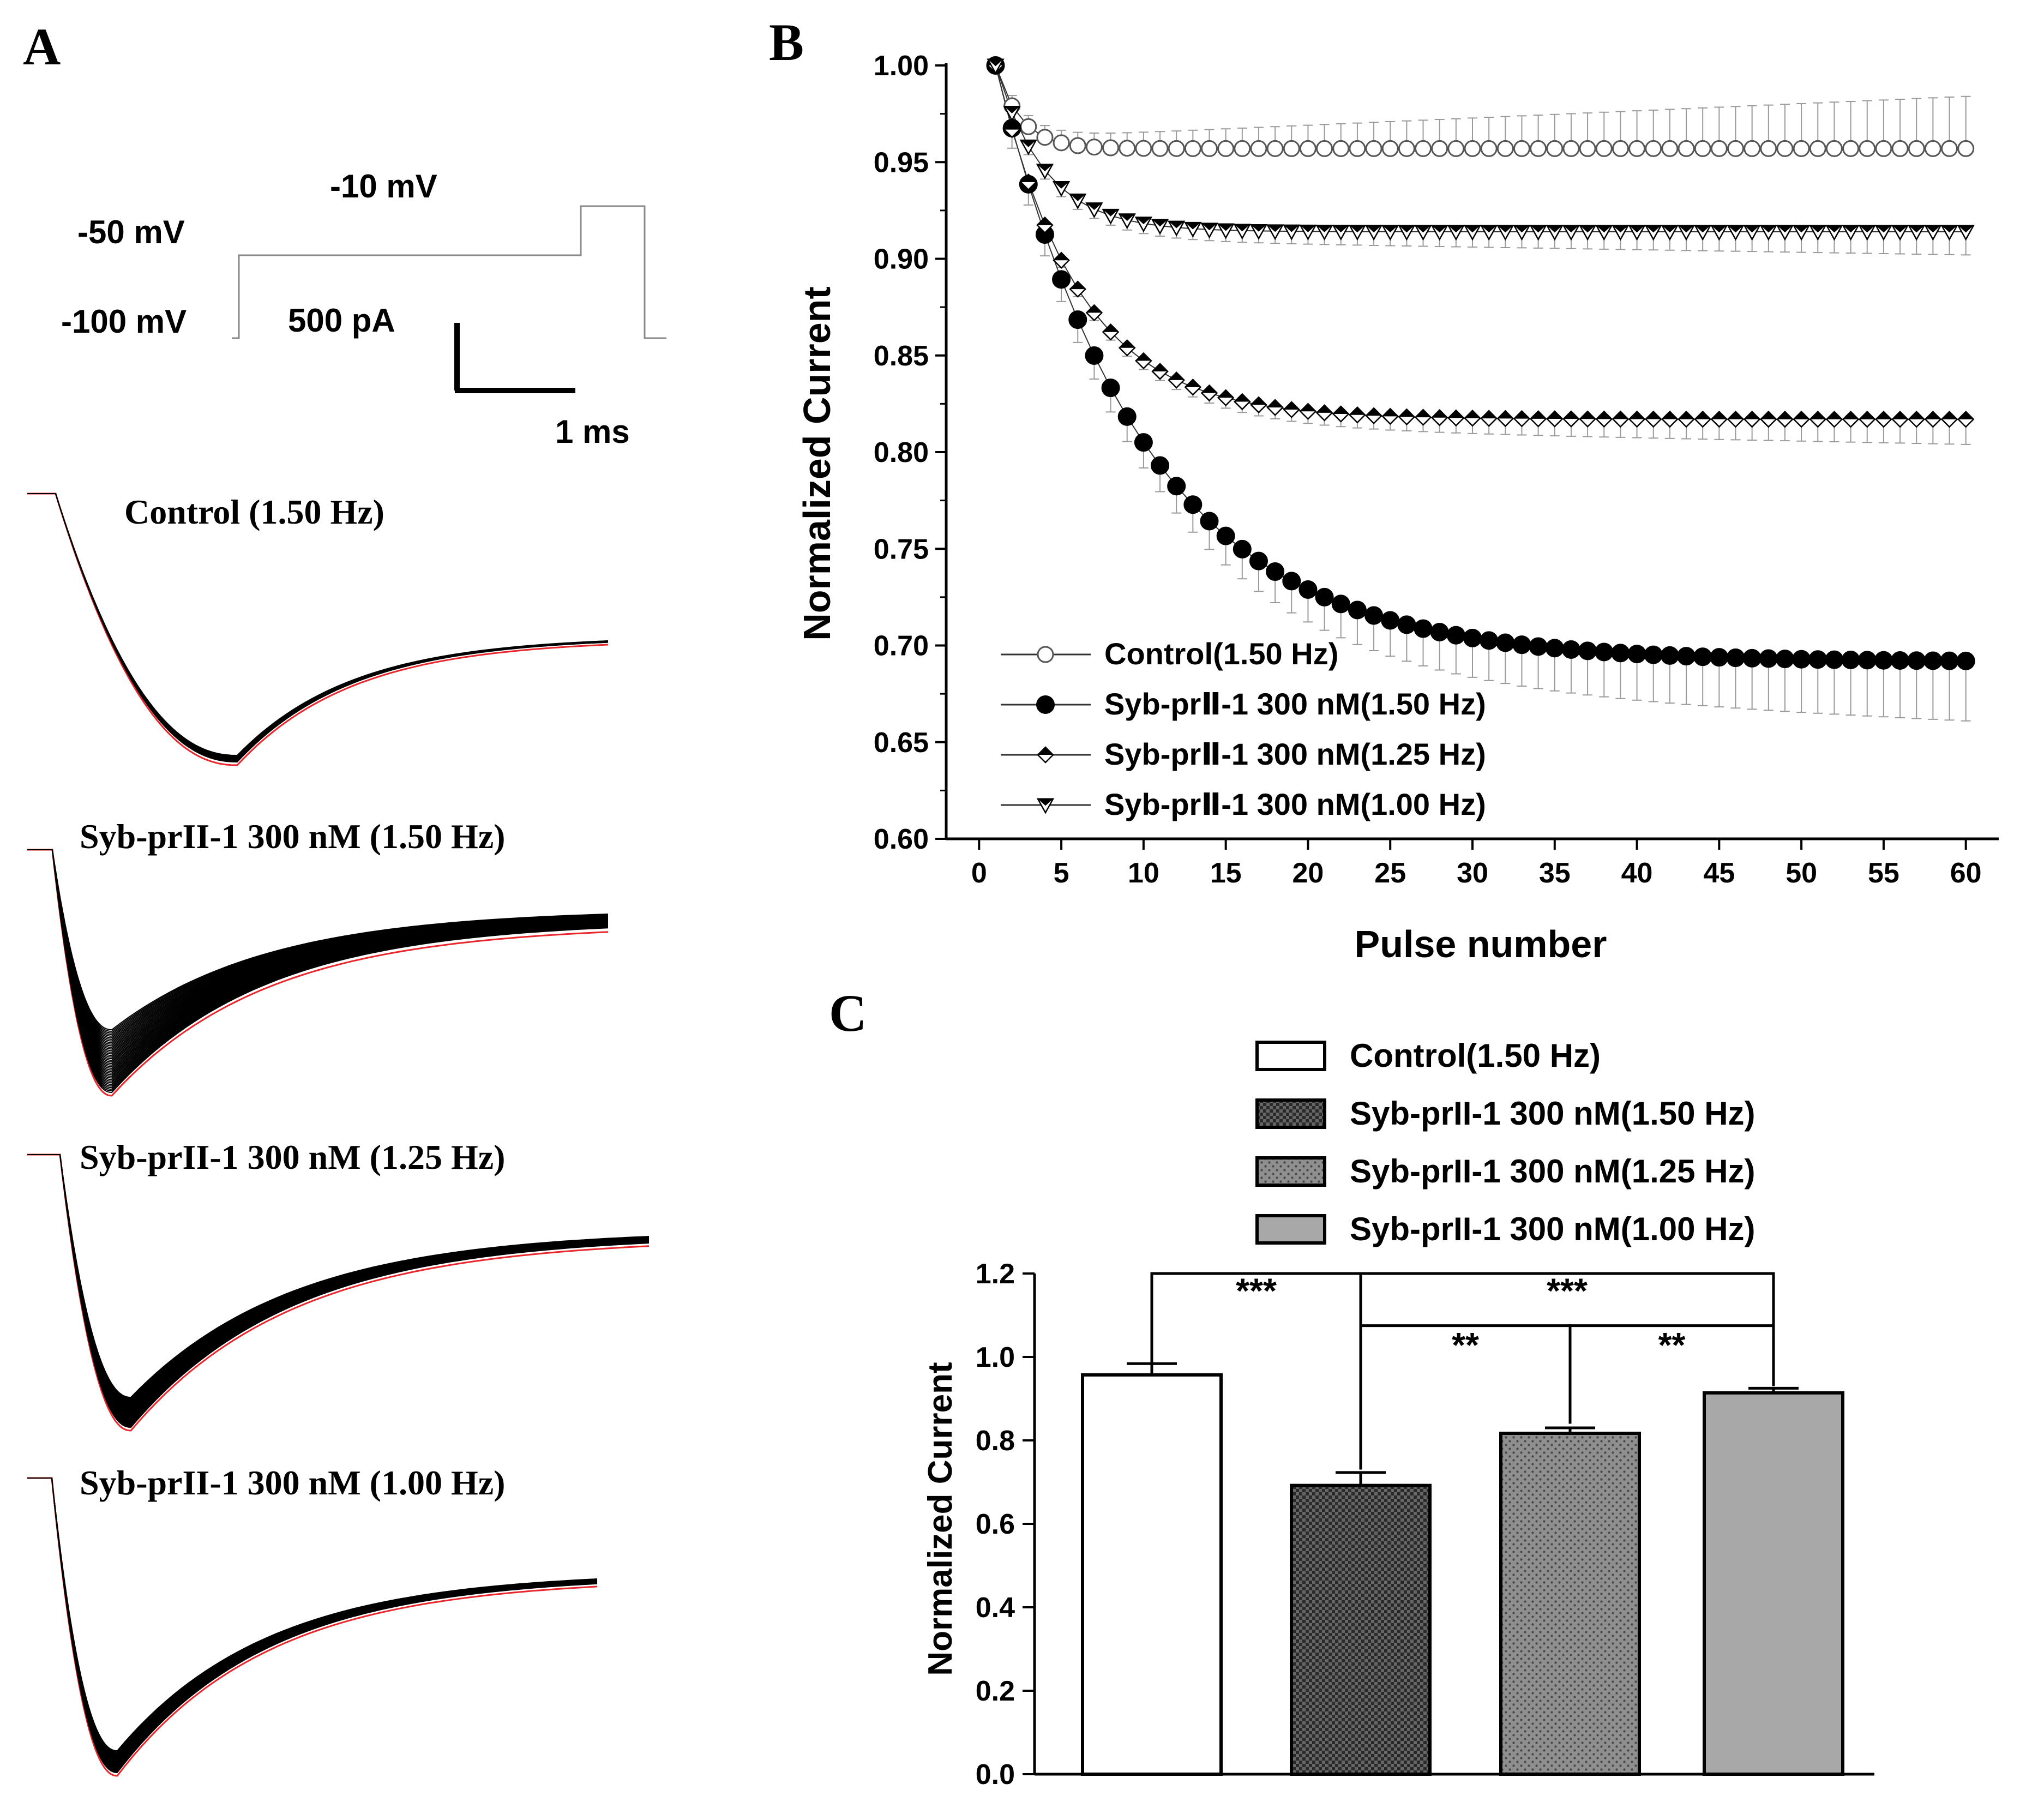  What do you see at coordinates (901, 162) in the screenshot?
I see `b-y-tick-label: 0.95` at bounding box center [901, 162].